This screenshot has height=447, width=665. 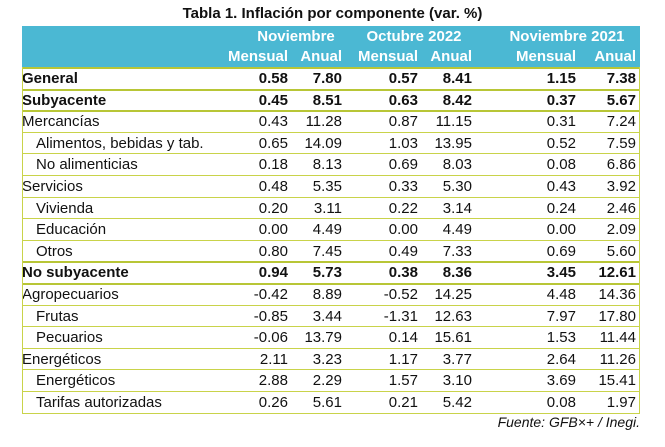 I want to click on cell-value: 0.63, so click(x=403, y=100).